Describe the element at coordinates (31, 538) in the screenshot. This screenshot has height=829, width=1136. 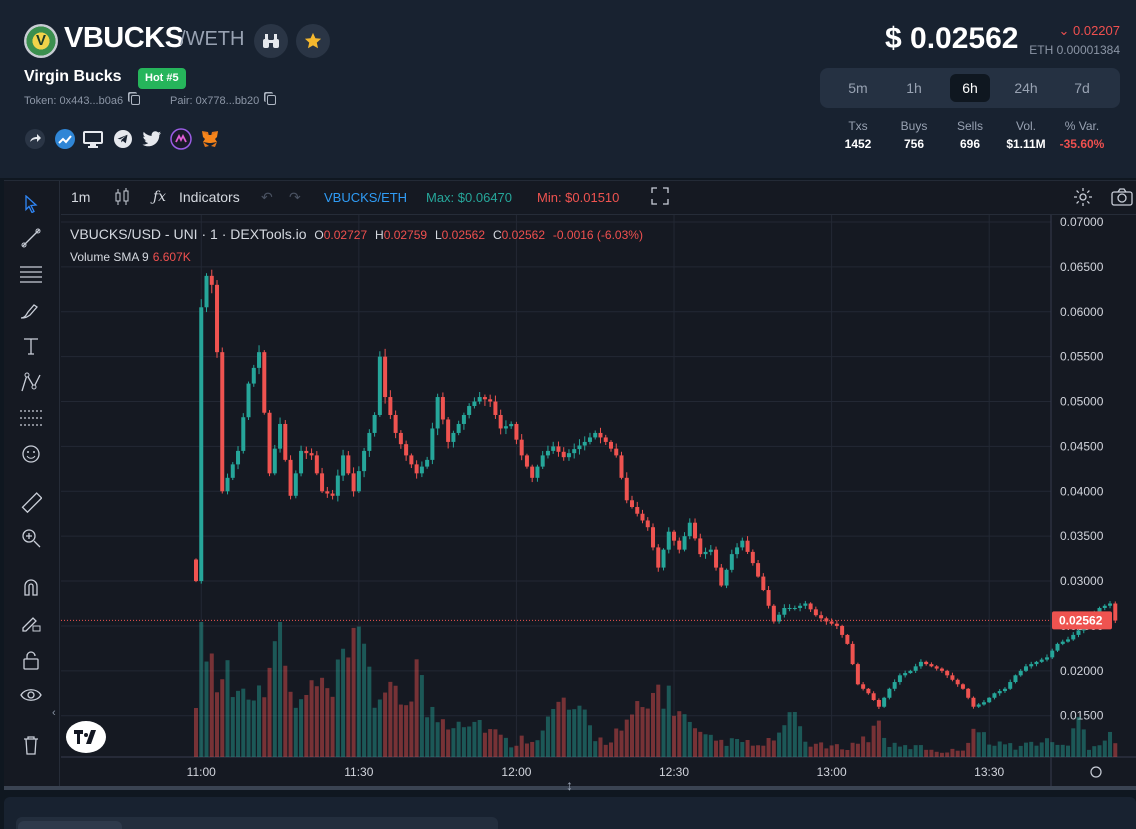
I see `zoom-tool` at that location.